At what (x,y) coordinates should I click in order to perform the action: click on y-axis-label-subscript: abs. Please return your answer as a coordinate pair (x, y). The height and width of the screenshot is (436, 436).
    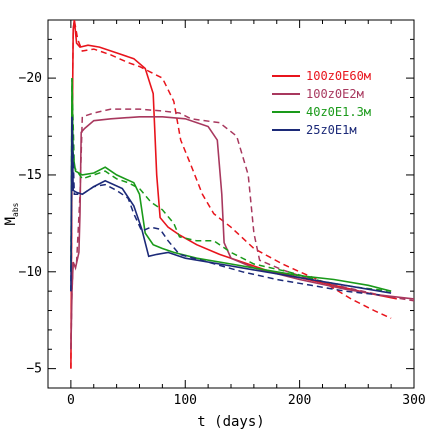
    Looking at the image, I should click on (15, 209).